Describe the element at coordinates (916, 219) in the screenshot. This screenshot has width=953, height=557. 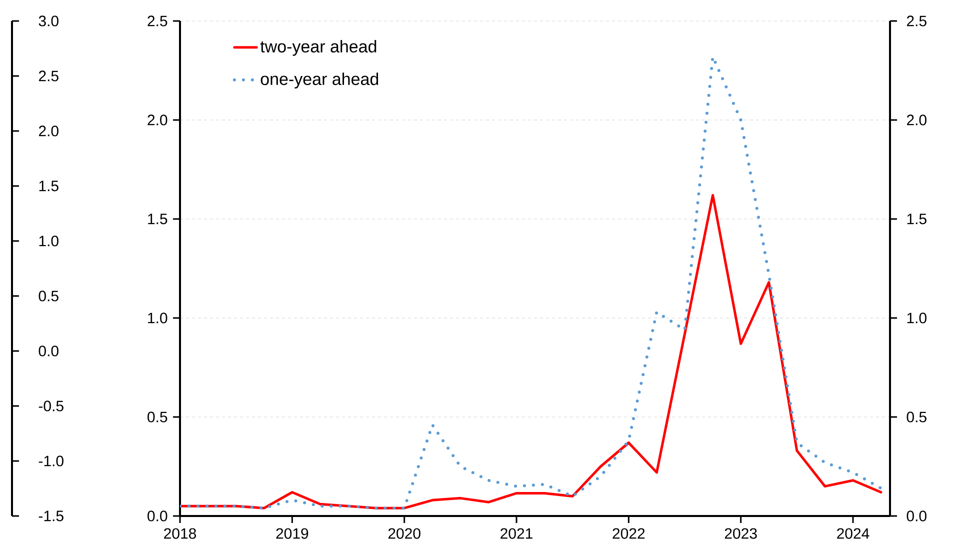
I see `y2-tick-label: 1.5` at that location.